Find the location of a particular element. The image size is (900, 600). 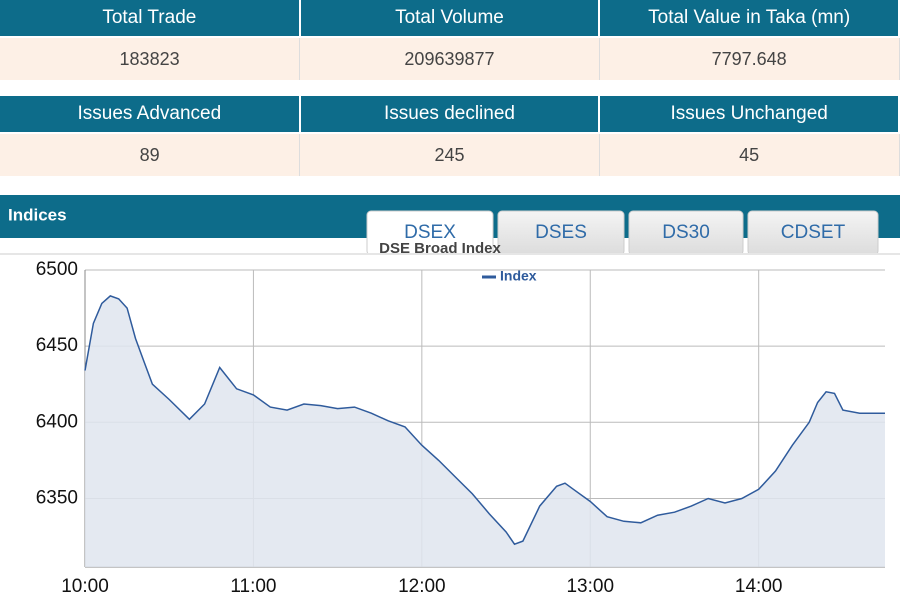

x-tick-label: 14:00 is located at coordinates (759, 586).